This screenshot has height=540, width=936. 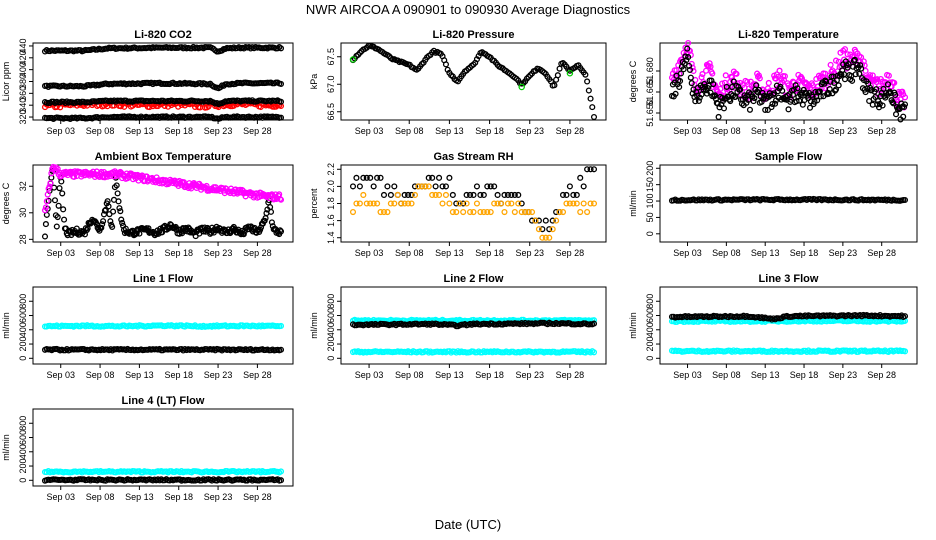 I want to click on x-tick-label: Sep 23, so click(x=843, y=253).